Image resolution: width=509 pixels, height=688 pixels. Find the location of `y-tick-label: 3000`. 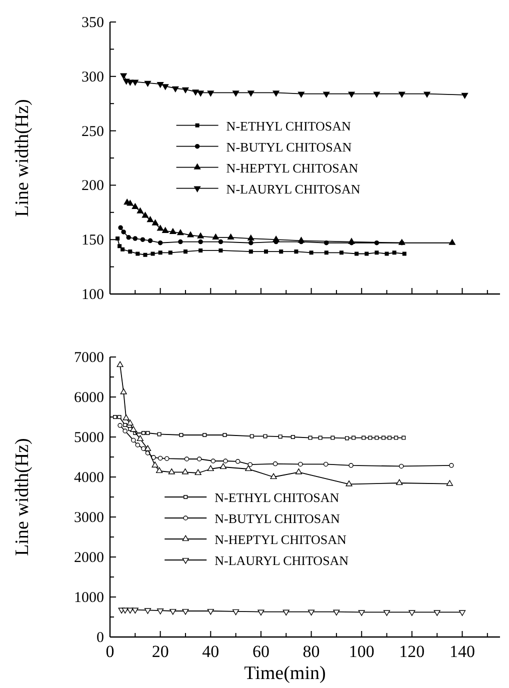

y-tick-label: 3000 is located at coordinates (89, 518).